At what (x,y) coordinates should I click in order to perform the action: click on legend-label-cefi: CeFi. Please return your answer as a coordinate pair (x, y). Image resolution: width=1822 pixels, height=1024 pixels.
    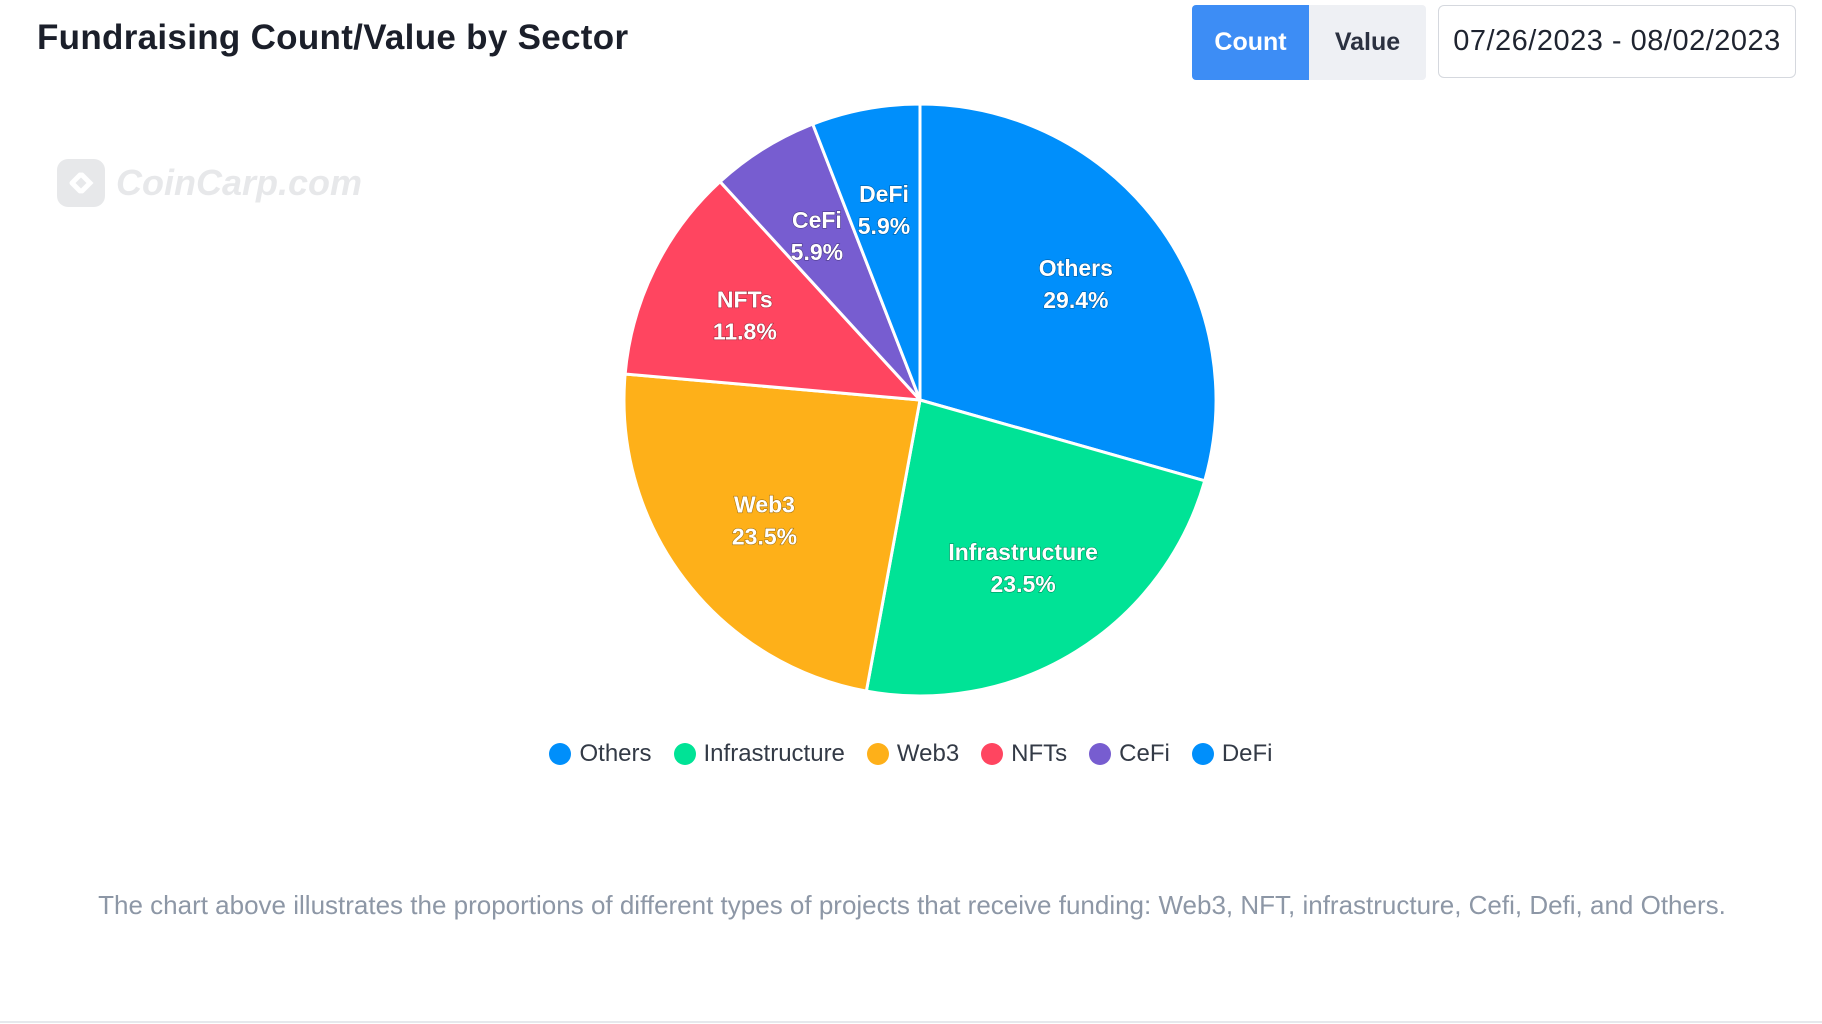
    Looking at the image, I should click on (1144, 753).